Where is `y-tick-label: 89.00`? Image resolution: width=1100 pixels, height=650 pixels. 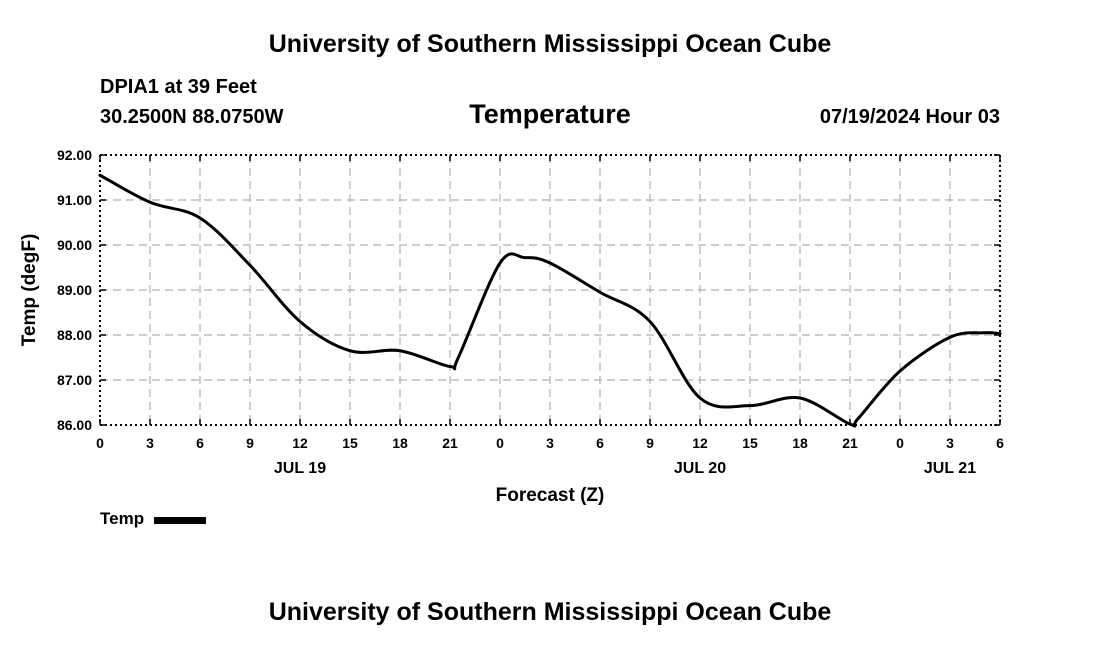 y-tick-label: 89.00 is located at coordinates (74, 290).